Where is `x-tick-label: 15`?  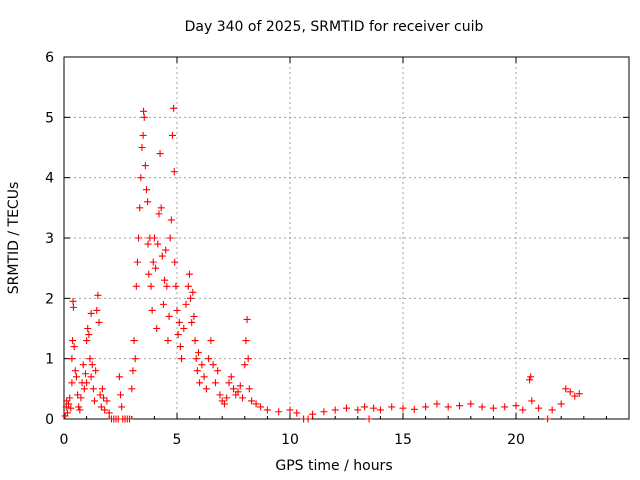 x-tick-label: 15 is located at coordinates (403, 440).